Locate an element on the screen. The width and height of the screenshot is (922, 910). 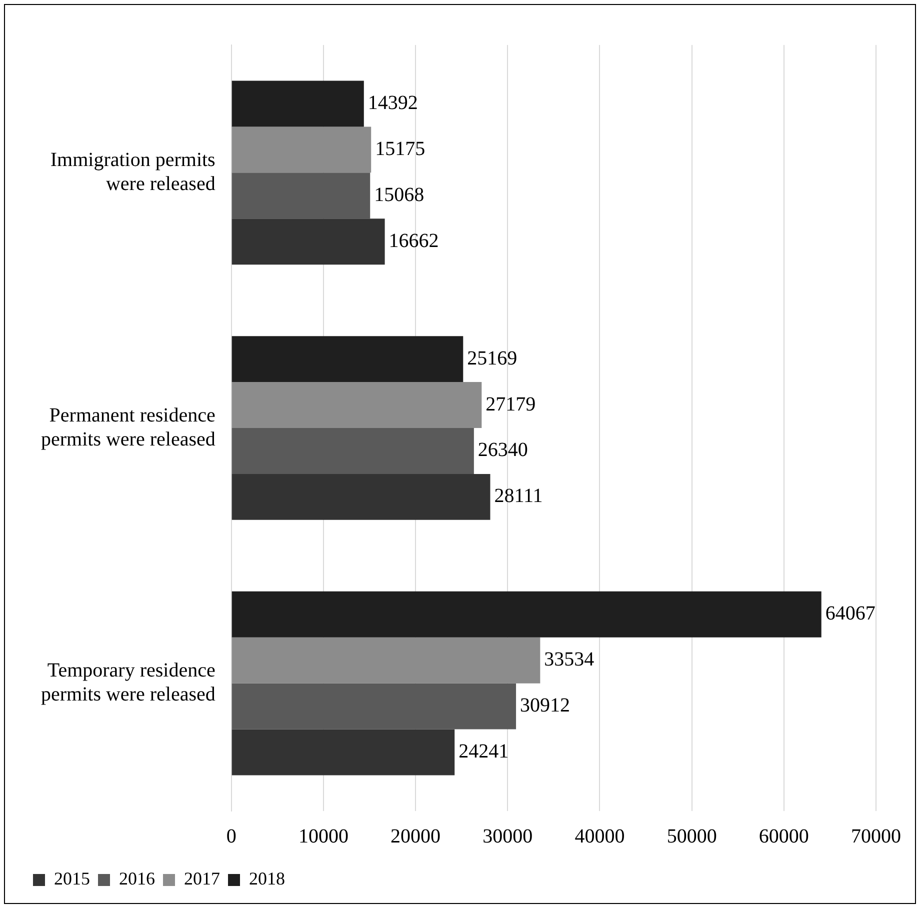
y-tick-label: Permanent residence permits were released is located at coordinates (128, 427).